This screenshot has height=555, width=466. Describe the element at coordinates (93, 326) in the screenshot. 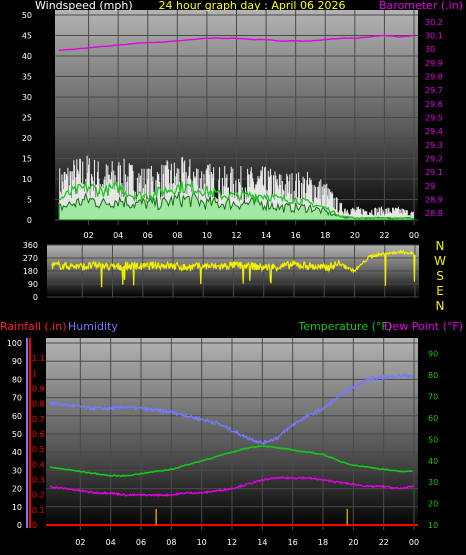

I see `humidity-axis-title: Humidity` at that location.